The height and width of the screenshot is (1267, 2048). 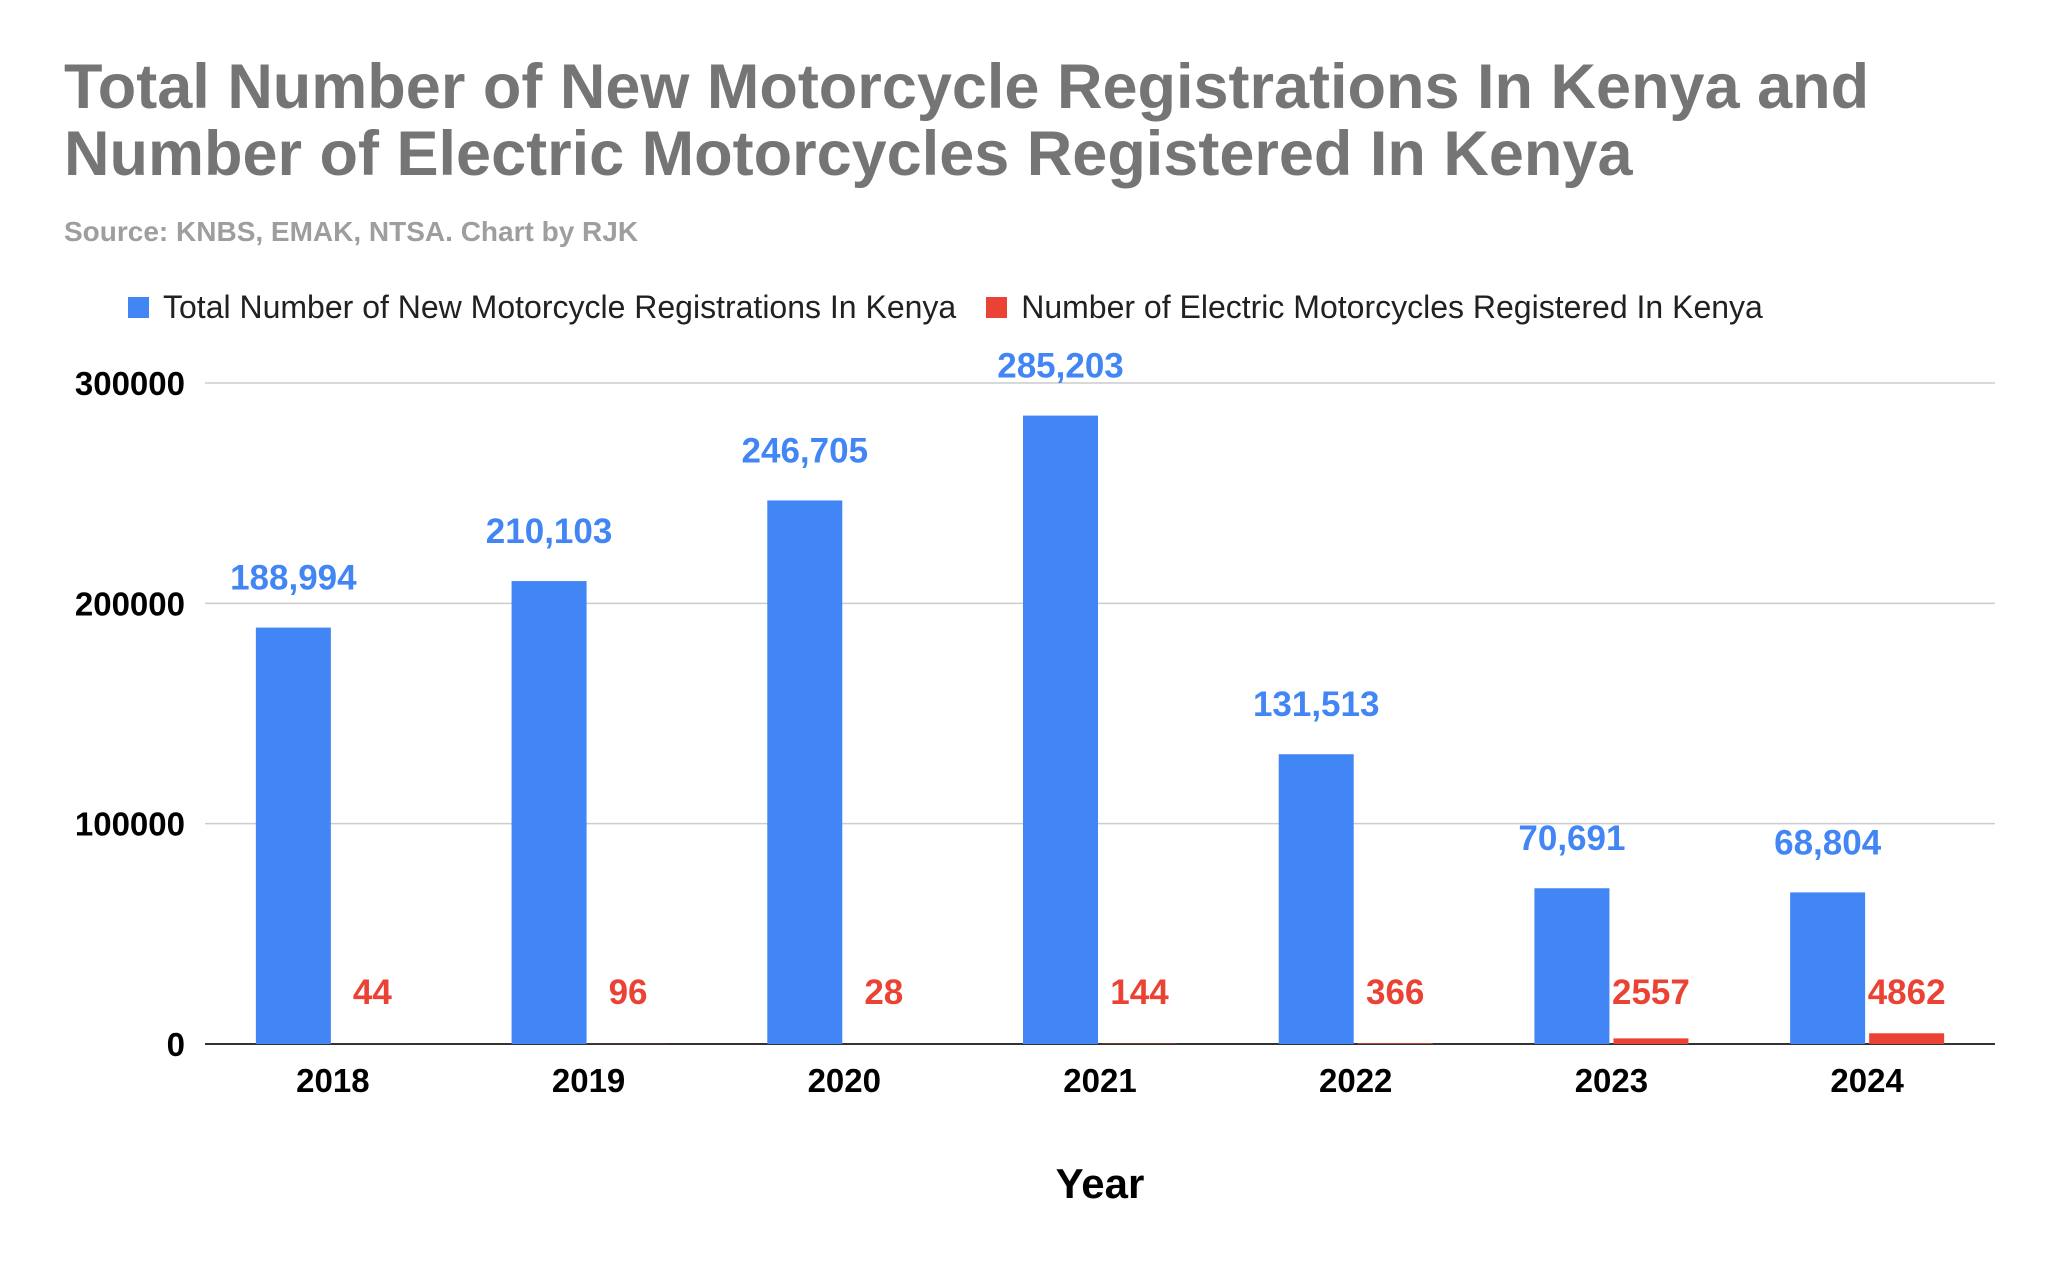 What do you see at coordinates (1099, 1080) in the screenshot?
I see `x-tick-label: 2021` at bounding box center [1099, 1080].